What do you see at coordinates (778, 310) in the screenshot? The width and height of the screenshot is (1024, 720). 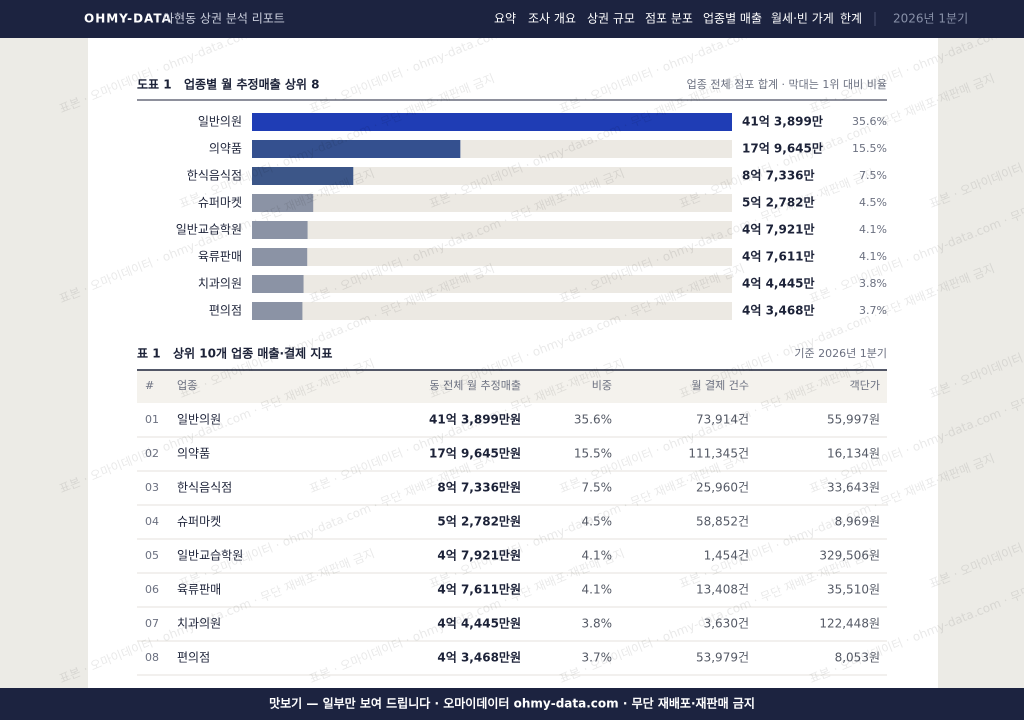 I see `value-label: 4억 3,468만` at bounding box center [778, 310].